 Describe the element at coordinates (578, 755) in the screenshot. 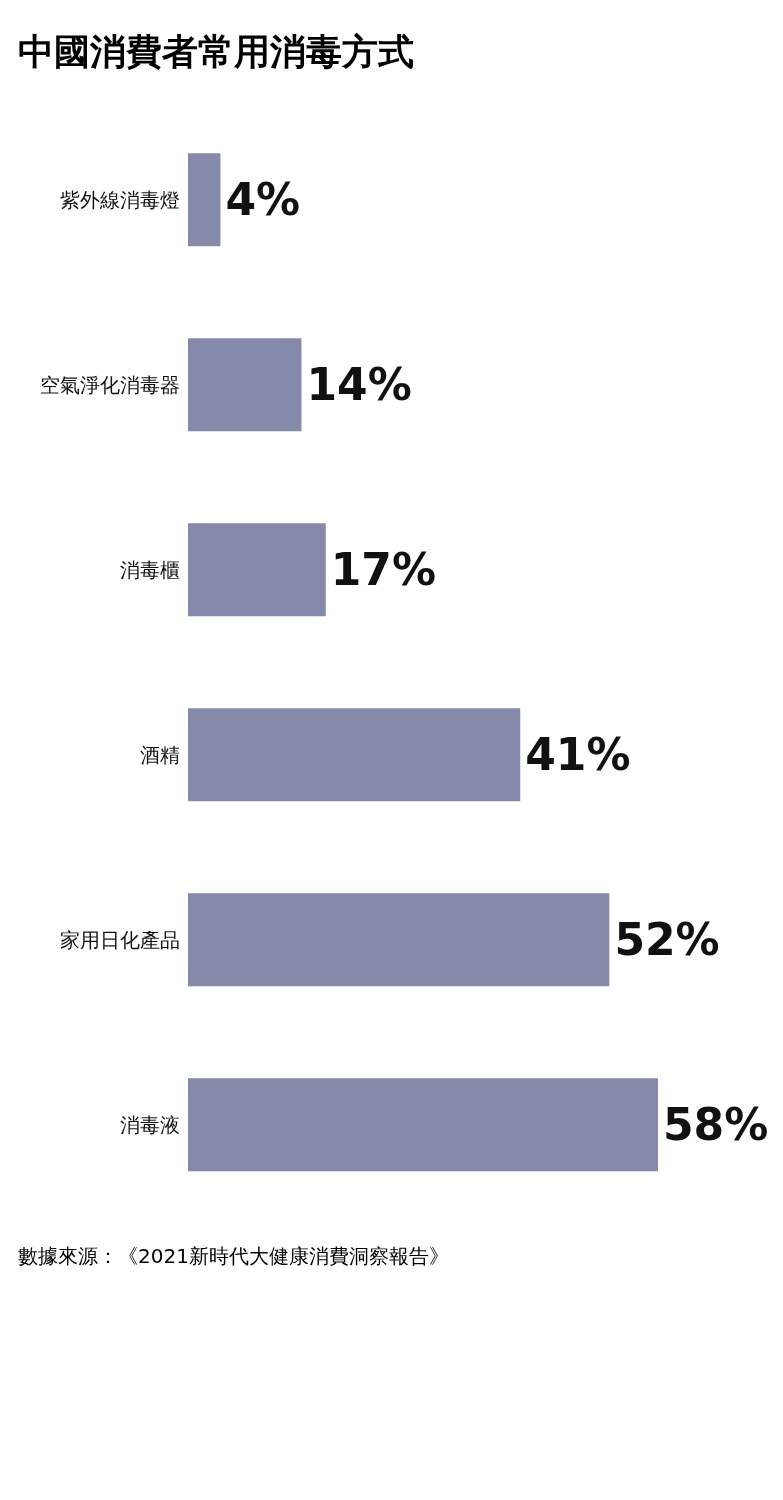

I see `data-label: 41%` at that location.